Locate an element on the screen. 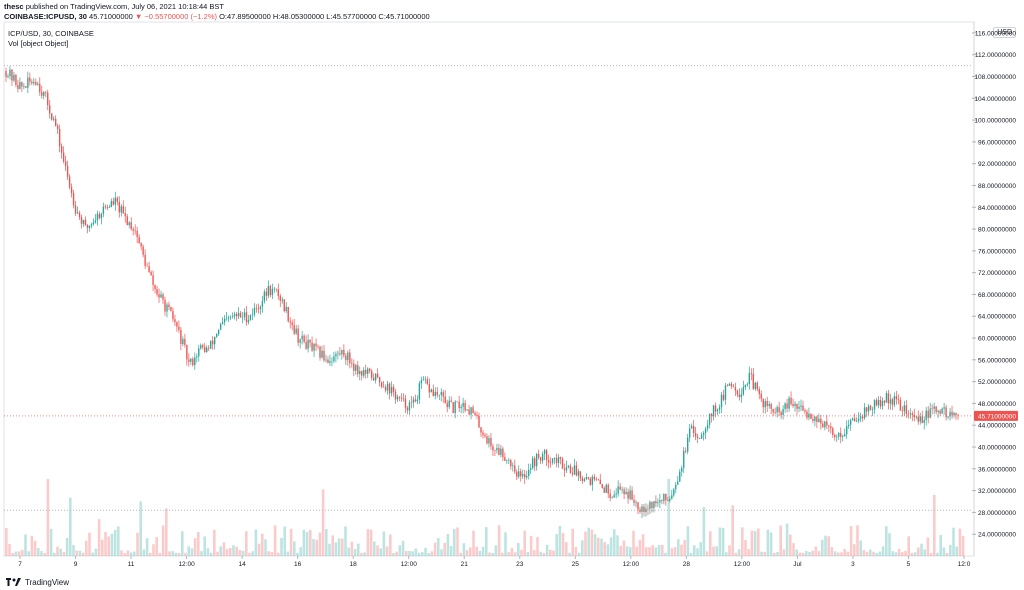 The height and width of the screenshot is (590, 1024). volume-legend: Vol [object Object] is located at coordinates (38, 43).